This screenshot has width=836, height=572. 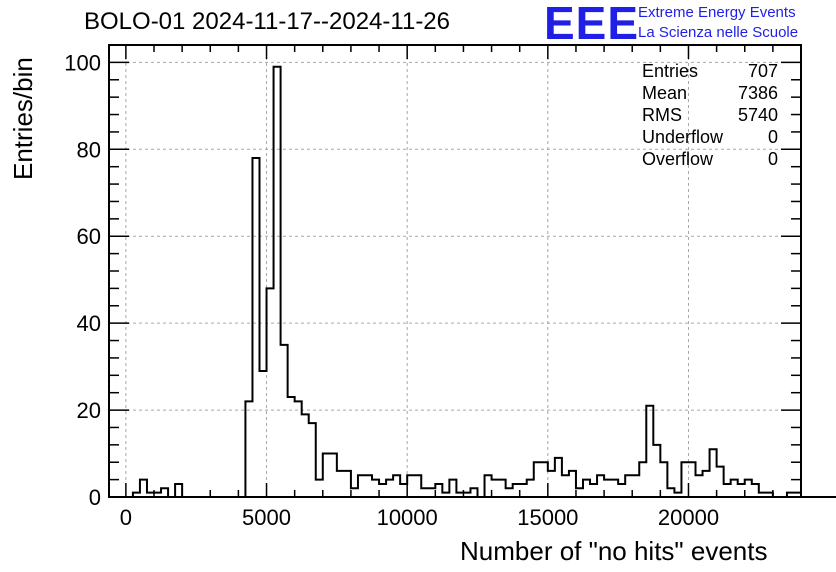 I want to click on stats-label: RMS, so click(x=662, y=115).